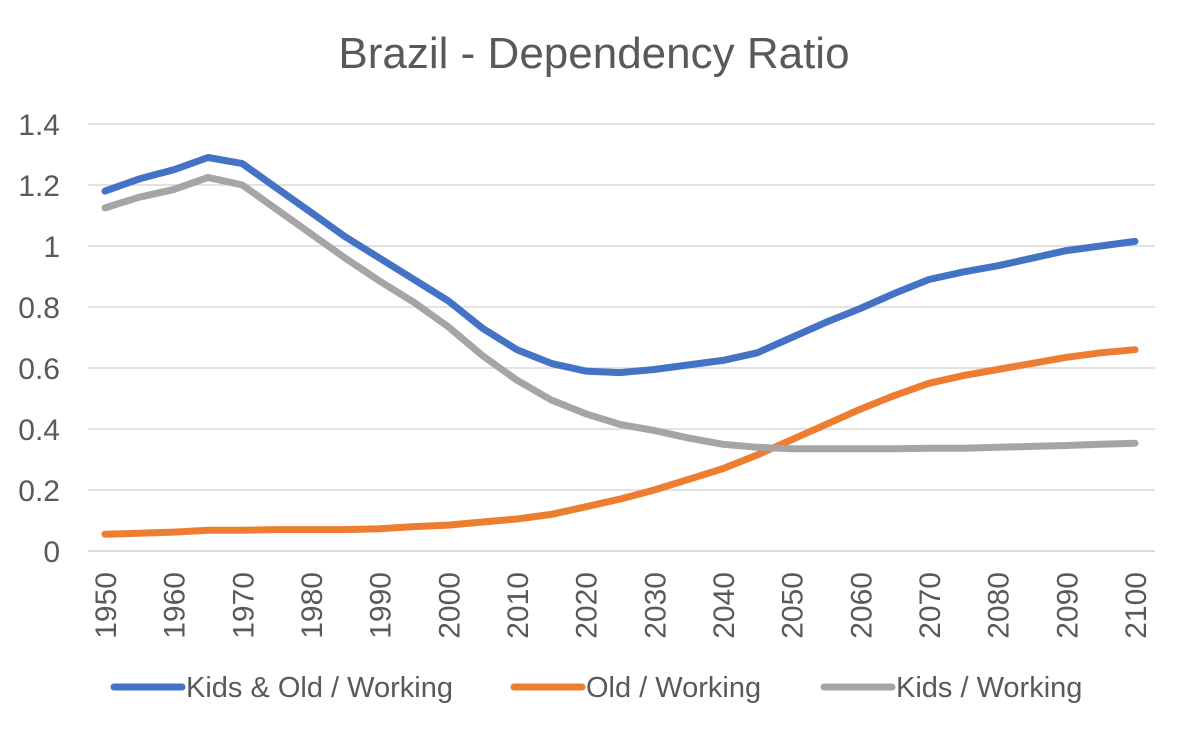 The height and width of the screenshot is (740, 1188). Describe the element at coordinates (1067, 605) in the screenshot. I see `x-tick-label: 2090` at that location.